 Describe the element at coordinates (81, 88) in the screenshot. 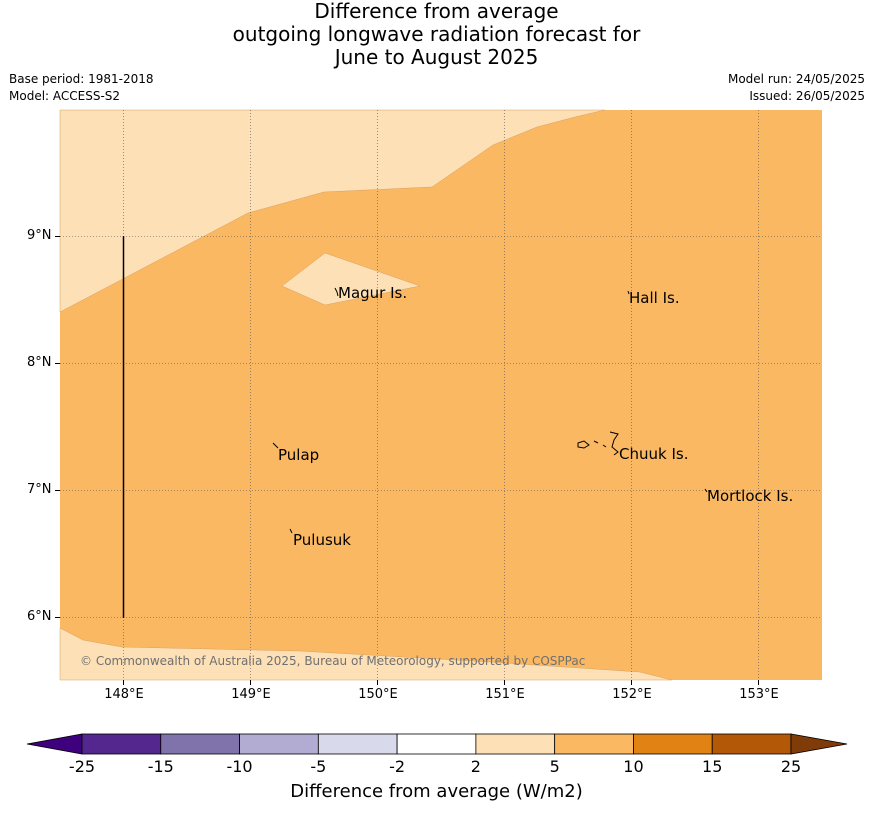

I see `meta-left: Base period: 1981-2018 Model: ACCESS-S2` at that location.